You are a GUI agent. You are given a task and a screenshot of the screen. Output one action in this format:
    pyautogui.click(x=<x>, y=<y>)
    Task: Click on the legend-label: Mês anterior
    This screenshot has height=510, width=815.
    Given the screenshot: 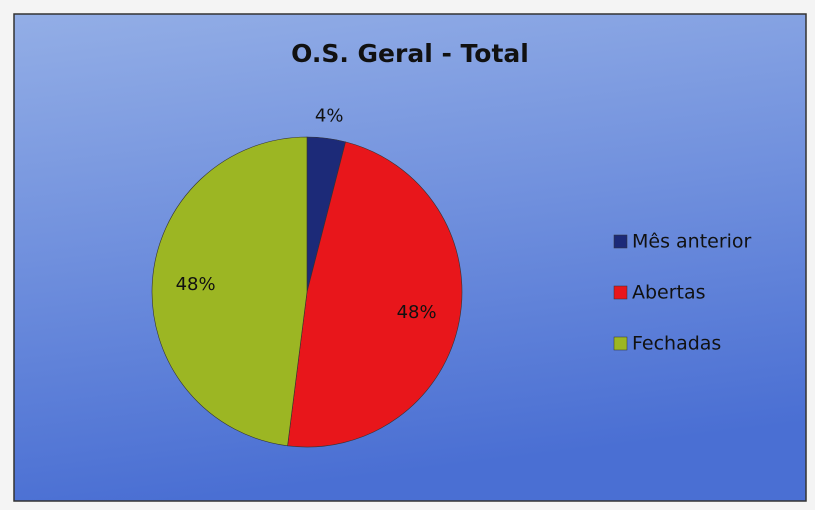 What is the action you would take?
    pyautogui.click(x=692, y=242)
    